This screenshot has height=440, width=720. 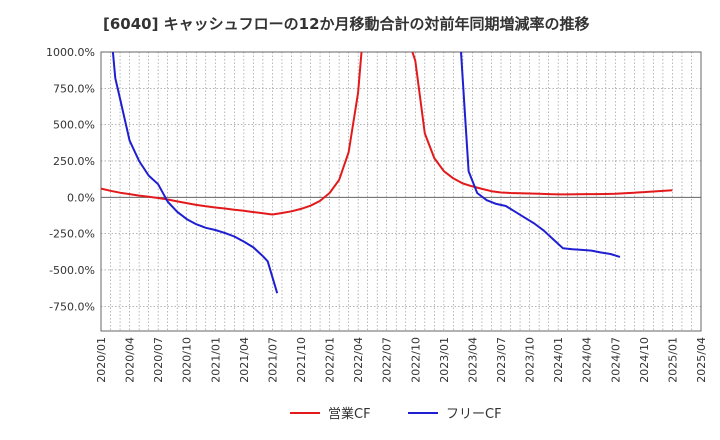 I want to click on x-tick-label: 2024/10, so click(x=644, y=360).